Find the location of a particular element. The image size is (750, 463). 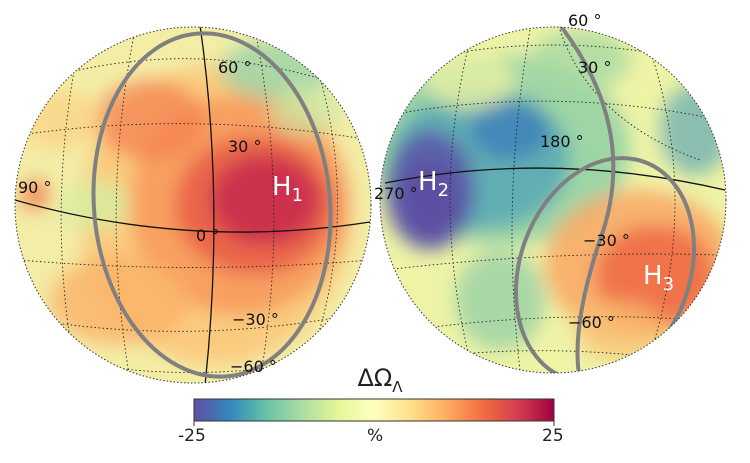

right-lat-30-label: 30 ° is located at coordinates (594, 67).